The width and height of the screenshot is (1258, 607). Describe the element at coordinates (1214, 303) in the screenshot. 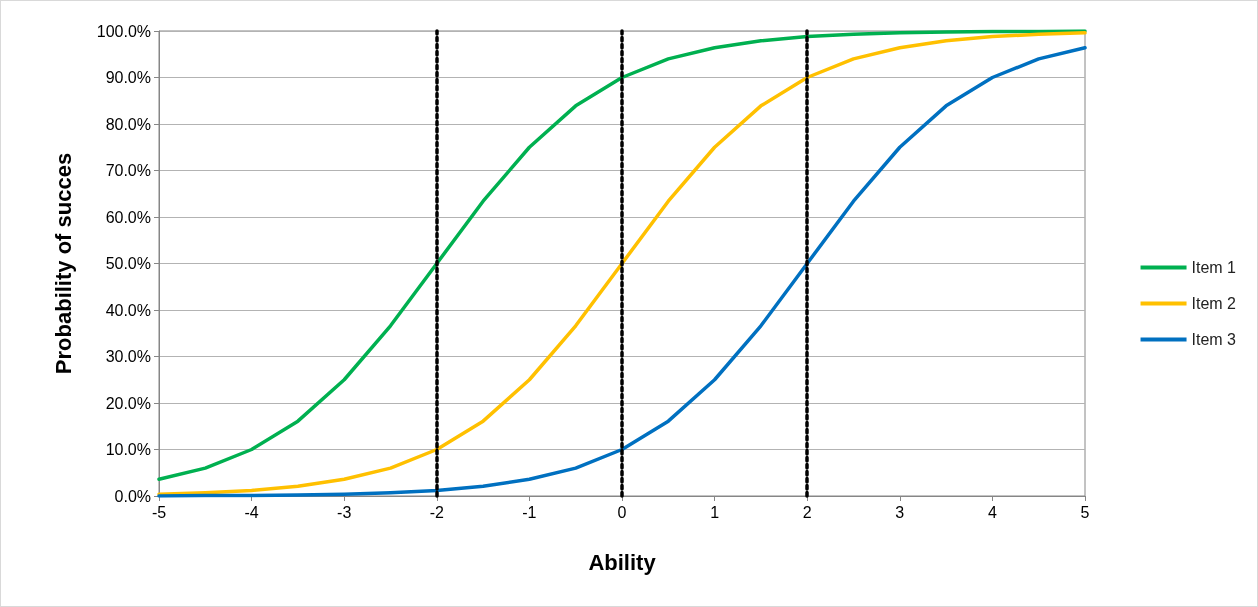

I see `legend-label: Item 2` at that location.